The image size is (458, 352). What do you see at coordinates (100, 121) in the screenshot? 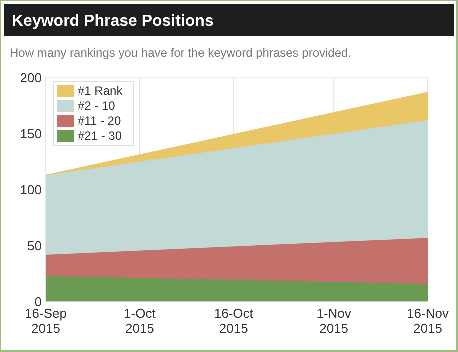
I see `legend-label: #11 - 20` at bounding box center [100, 121].